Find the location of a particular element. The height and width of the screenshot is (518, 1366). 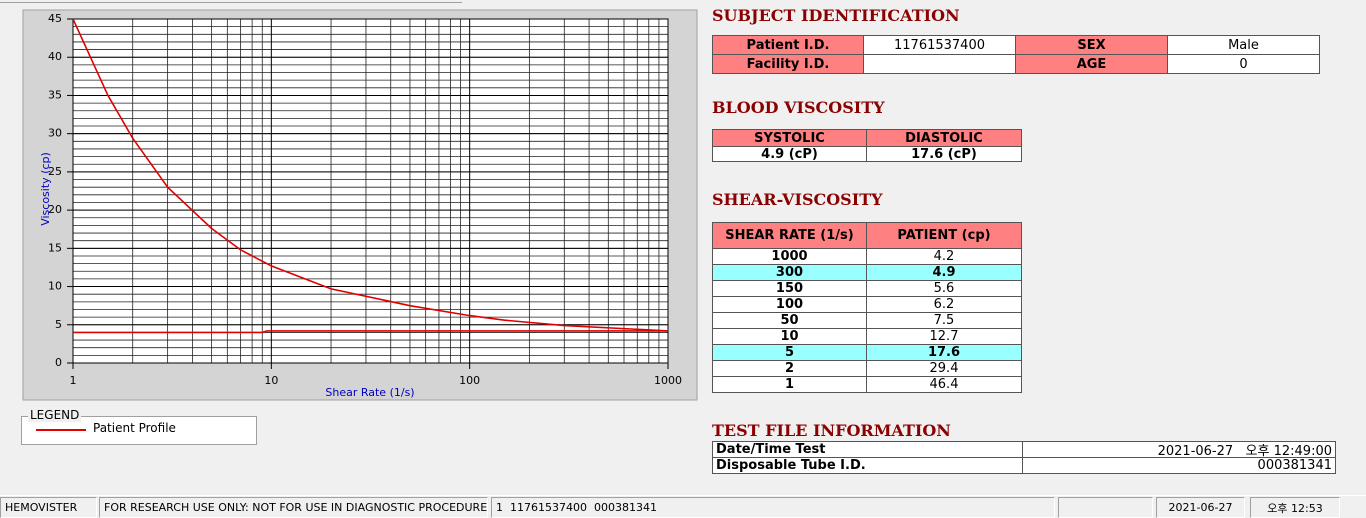

x-tick-label: 10 is located at coordinates (271, 380).